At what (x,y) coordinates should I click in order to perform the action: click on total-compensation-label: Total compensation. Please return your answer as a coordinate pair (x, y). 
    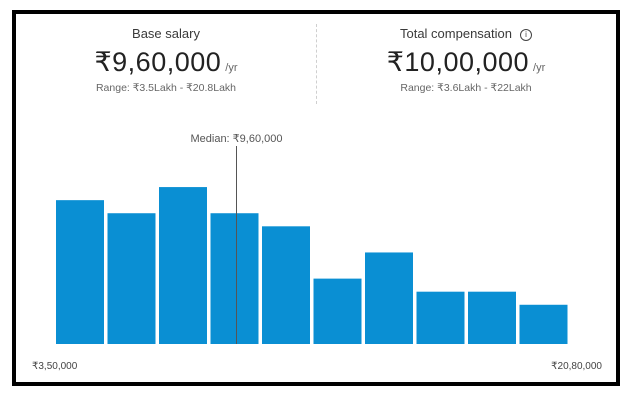
    Looking at the image, I should click on (455, 33).